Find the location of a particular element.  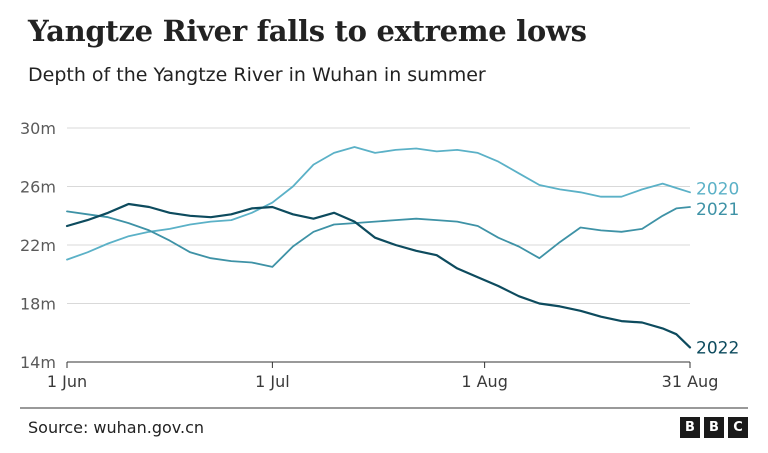

series-line-2021 is located at coordinates (378, 237).